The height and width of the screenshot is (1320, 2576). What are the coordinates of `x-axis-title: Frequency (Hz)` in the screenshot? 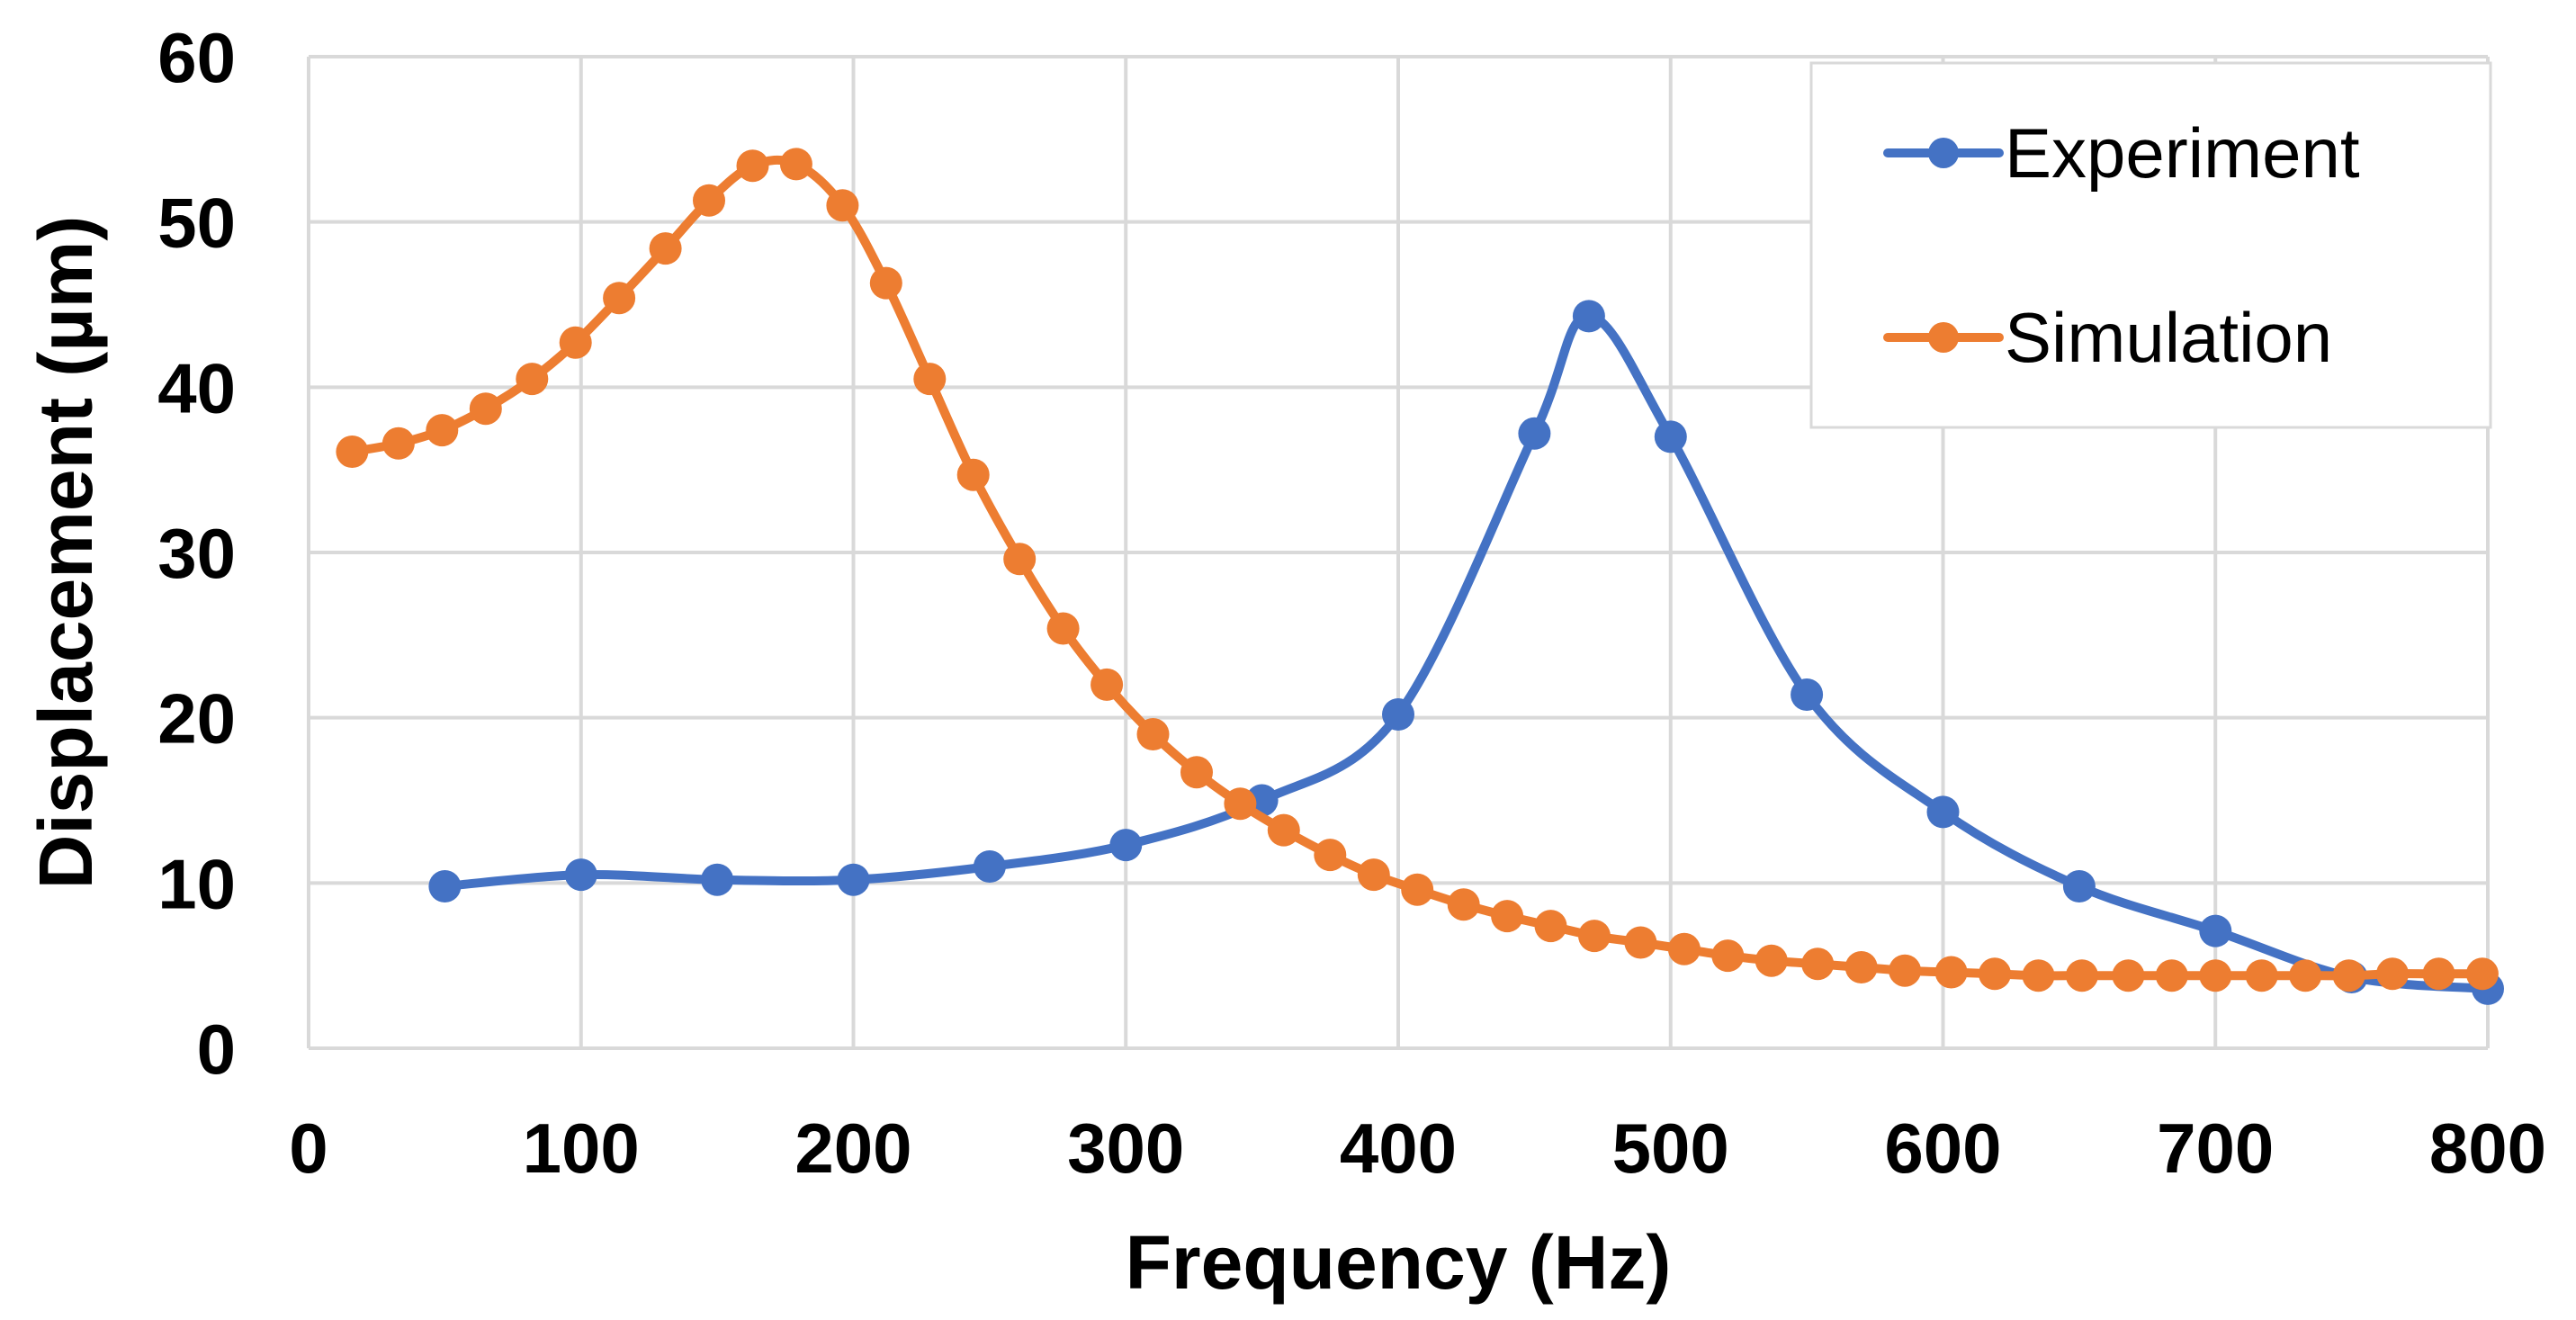 It's located at (1399, 1262).